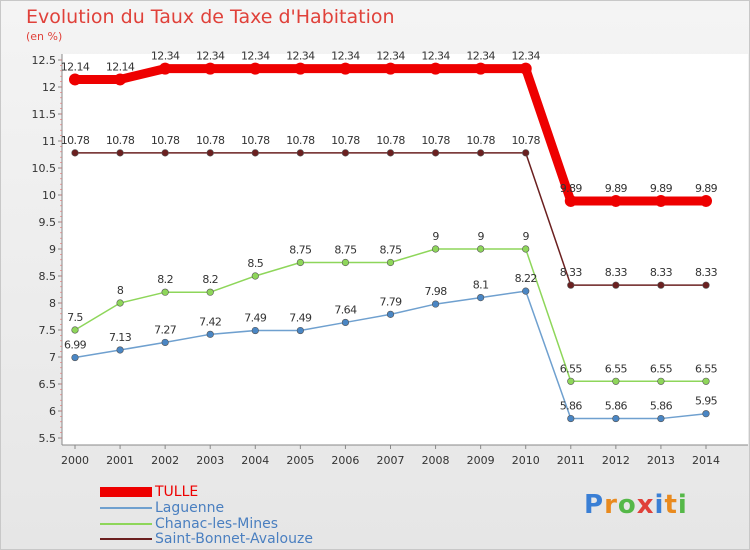  What do you see at coordinates (217, 524) in the screenshot?
I see `legend-label-chanac: Chanac-les-Mines` at bounding box center [217, 524].